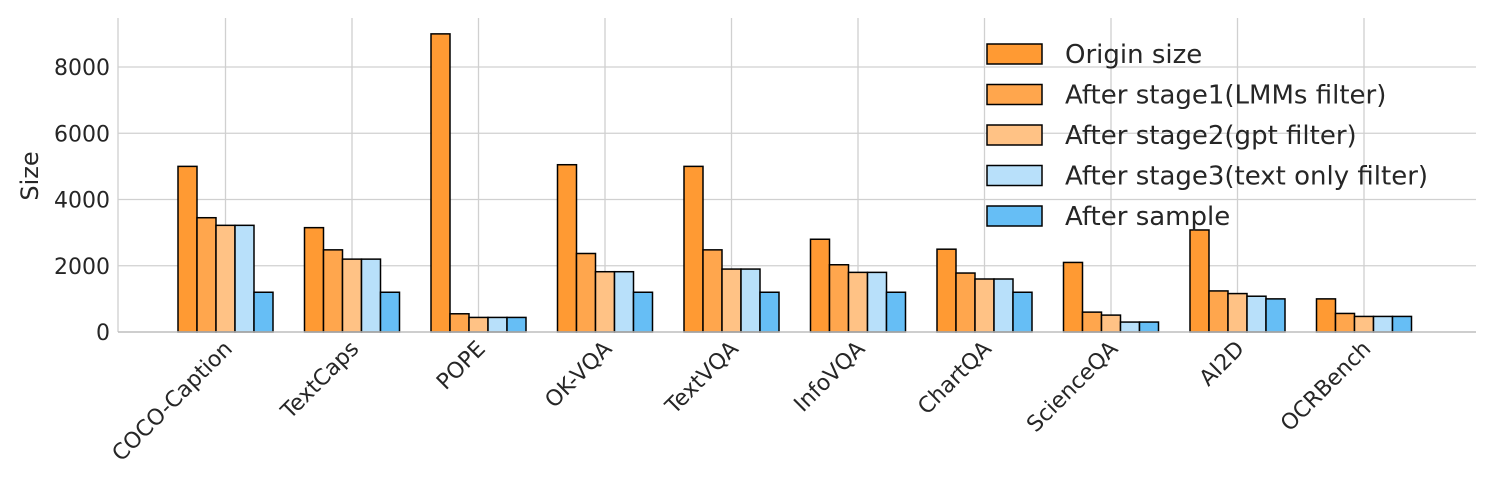 The image size is (1495, 498). I want to click on x-tick-label: OK-VQA, so click(579, 375).